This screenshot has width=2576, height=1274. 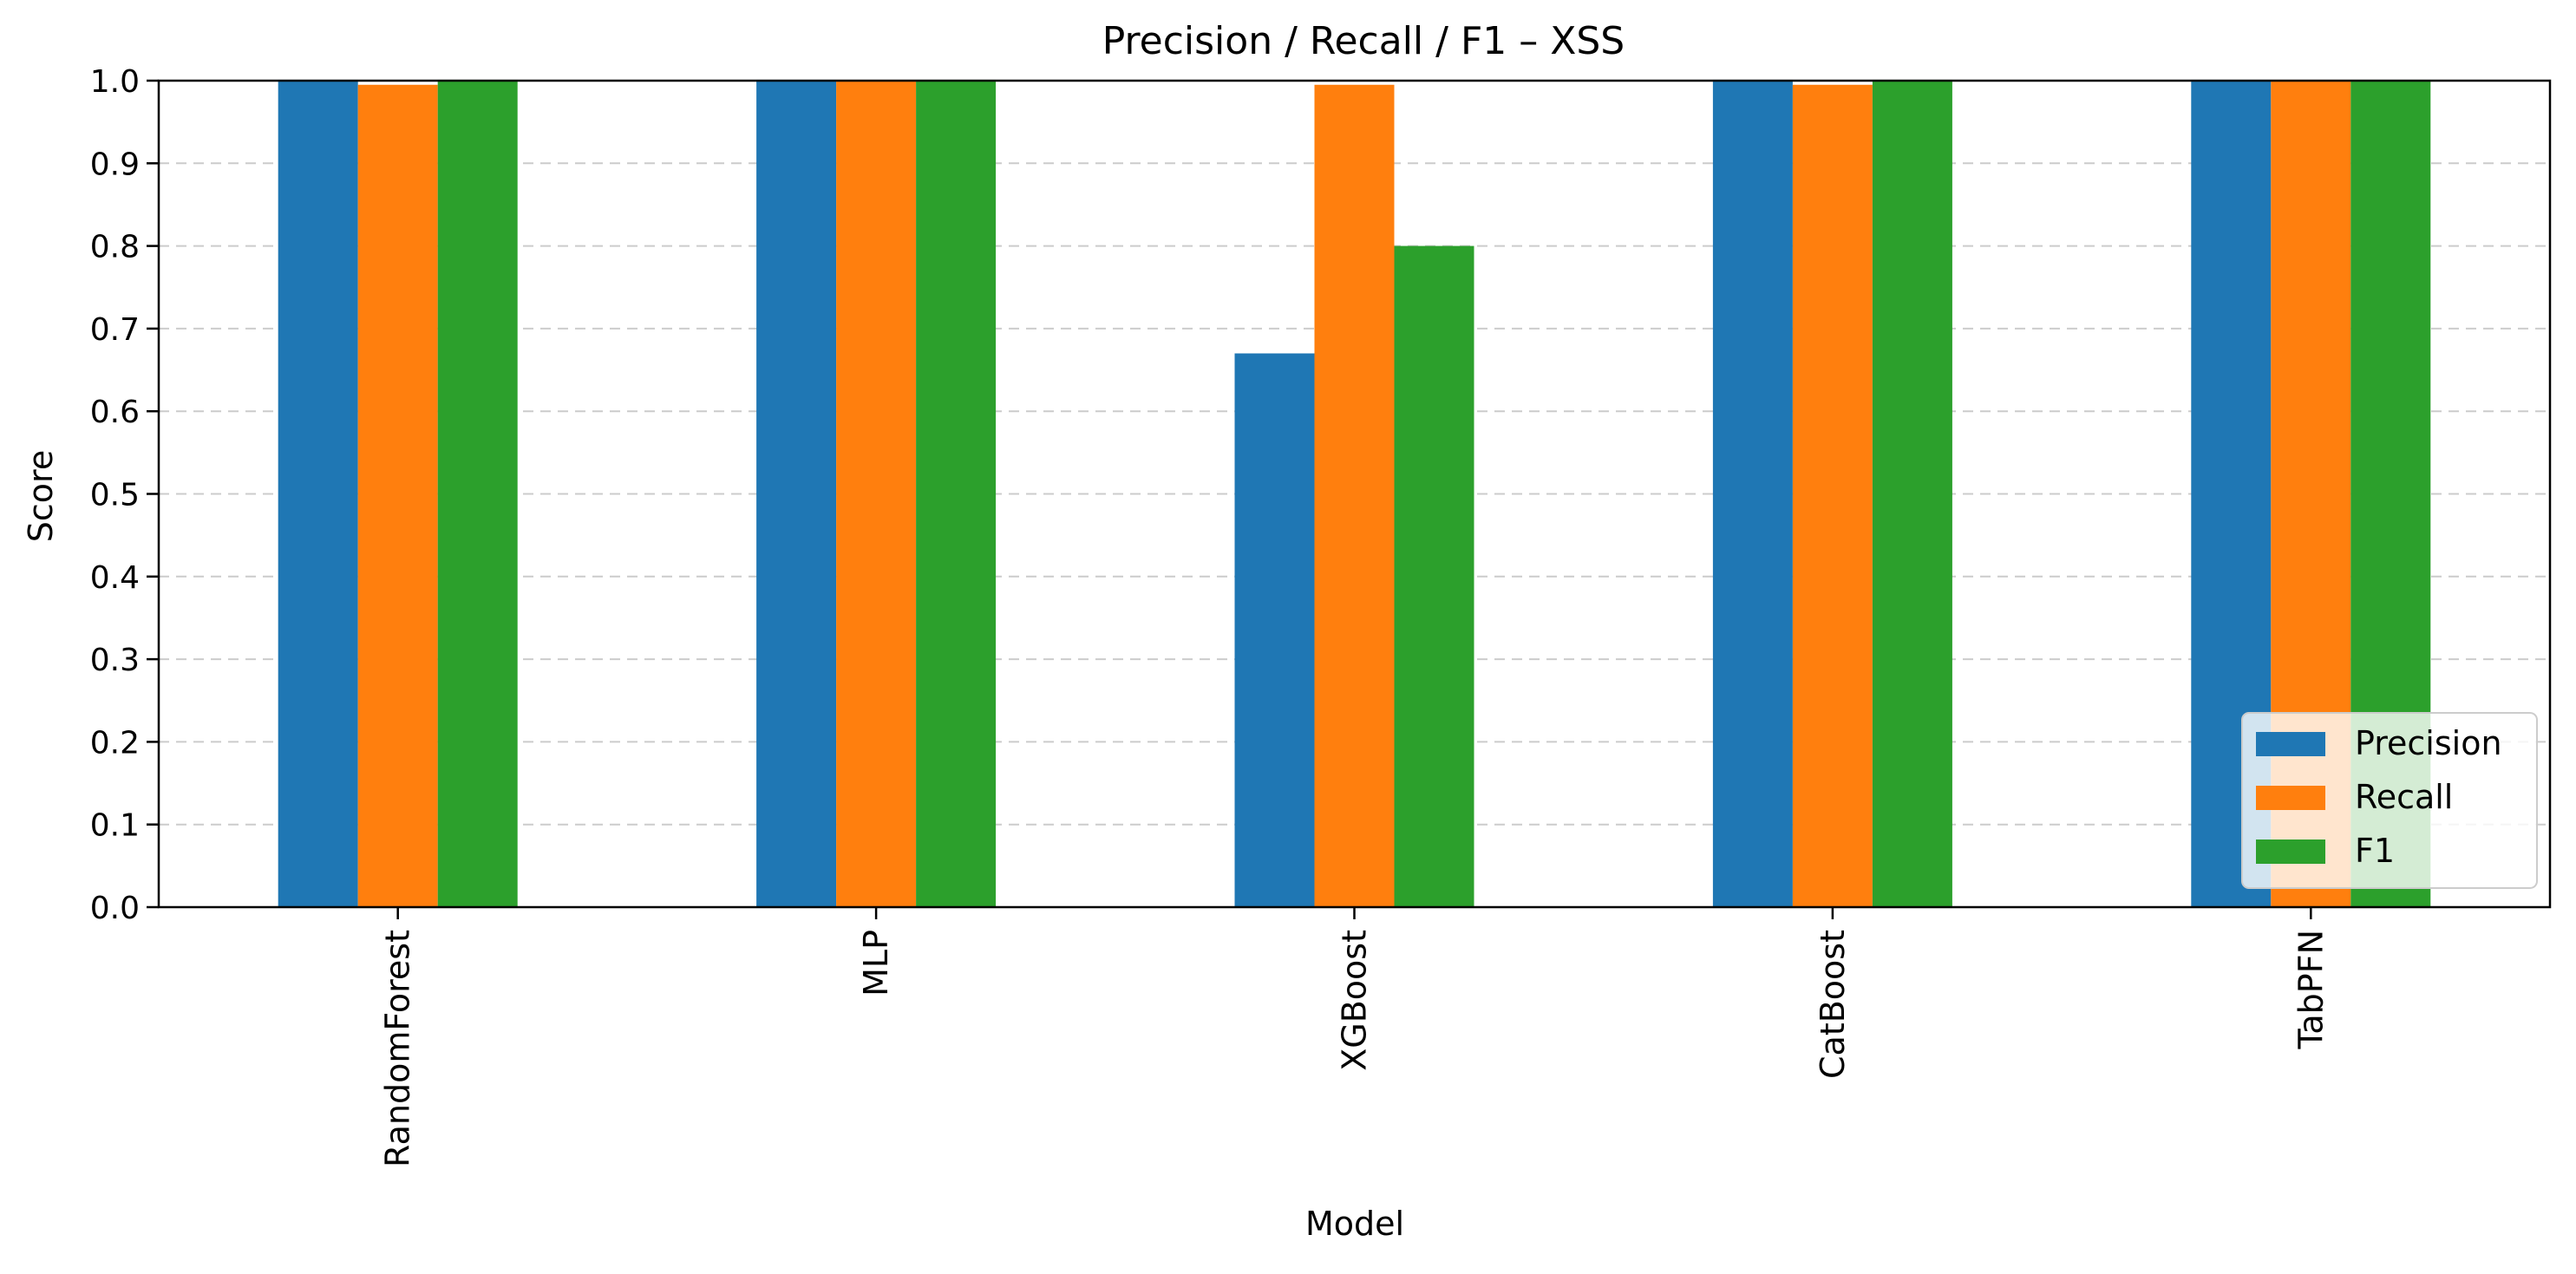 I want to click on y-tick-label: 0.6, so click(x=115, y=413).